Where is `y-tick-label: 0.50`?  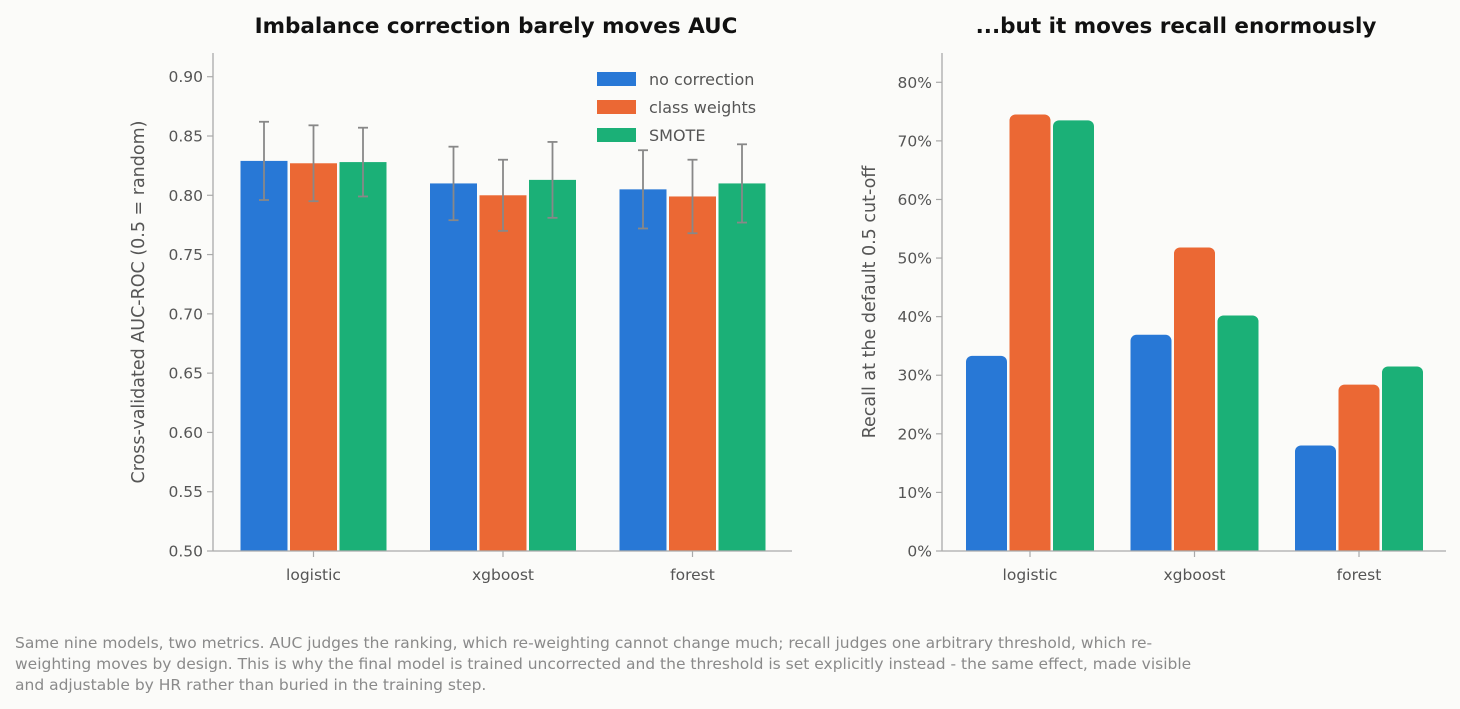
y-tick-label: 0.50 is located at coordinates (185, 552).